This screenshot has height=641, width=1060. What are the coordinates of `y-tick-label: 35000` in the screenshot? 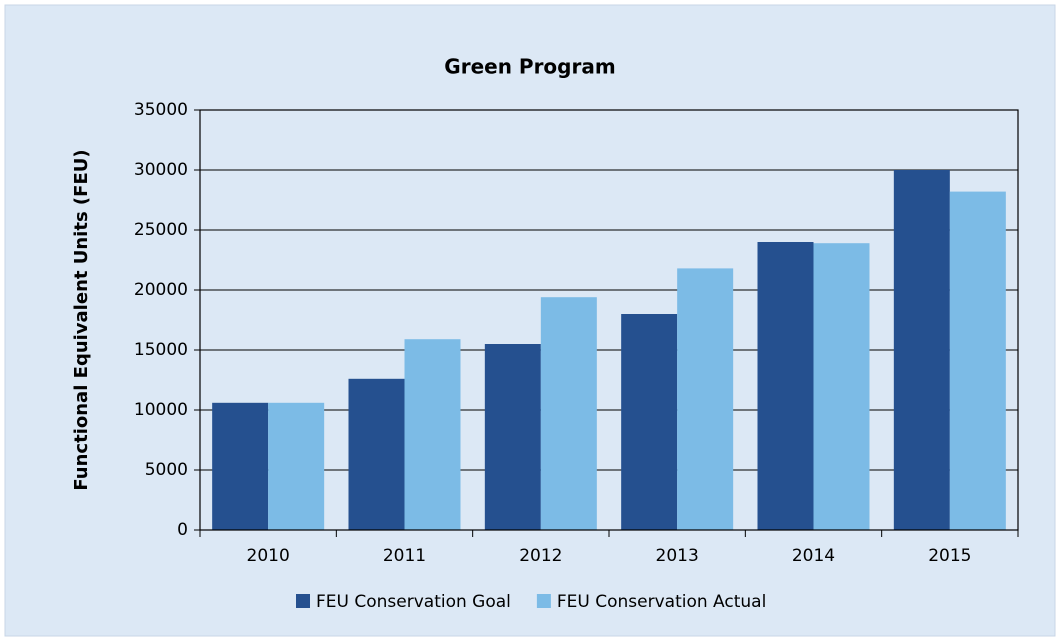 It's located at (161, 110).